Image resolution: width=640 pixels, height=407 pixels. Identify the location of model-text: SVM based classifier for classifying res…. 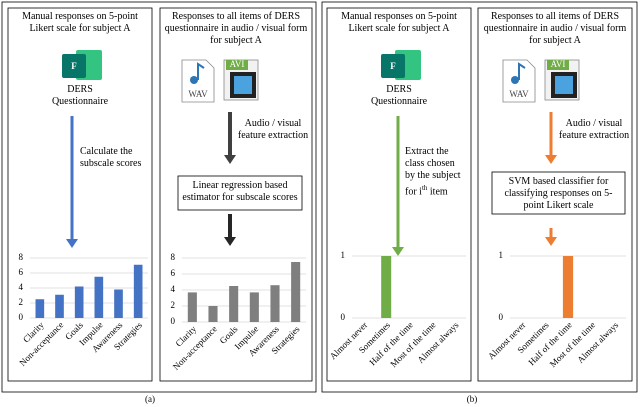
(558, 193).